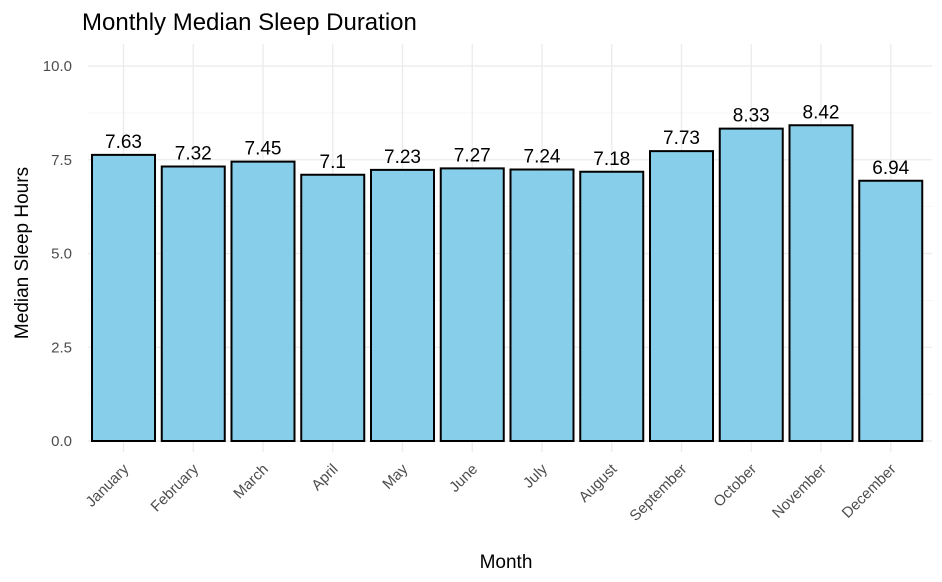  Describe the element at coordinates (891, 310) in the screenshot. I see `bar-december` at that location.